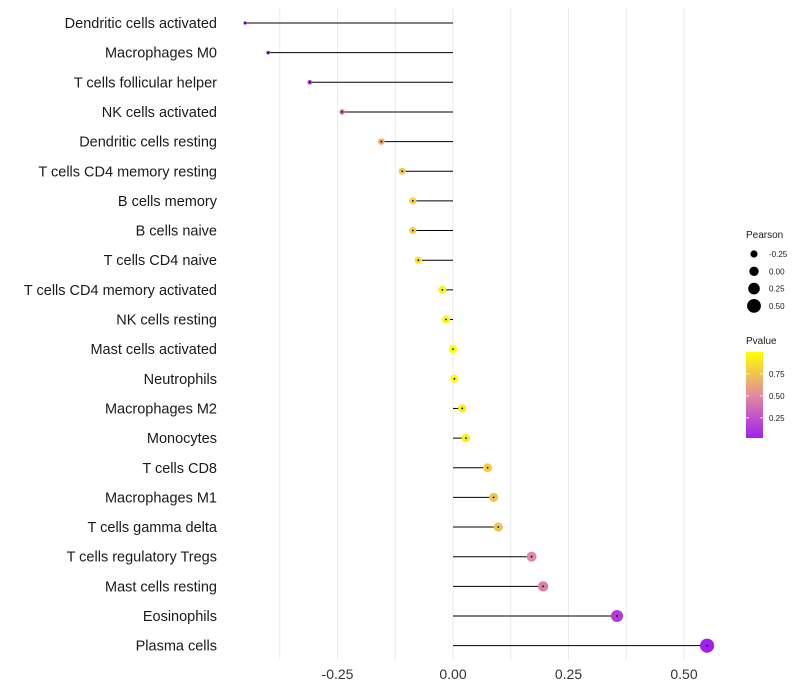 The image size is (800, 700). What do you see at coordinates (153, 350) in the screenshot?
I see `category-label: Mast cells activated` at bounding box center [153, 350].